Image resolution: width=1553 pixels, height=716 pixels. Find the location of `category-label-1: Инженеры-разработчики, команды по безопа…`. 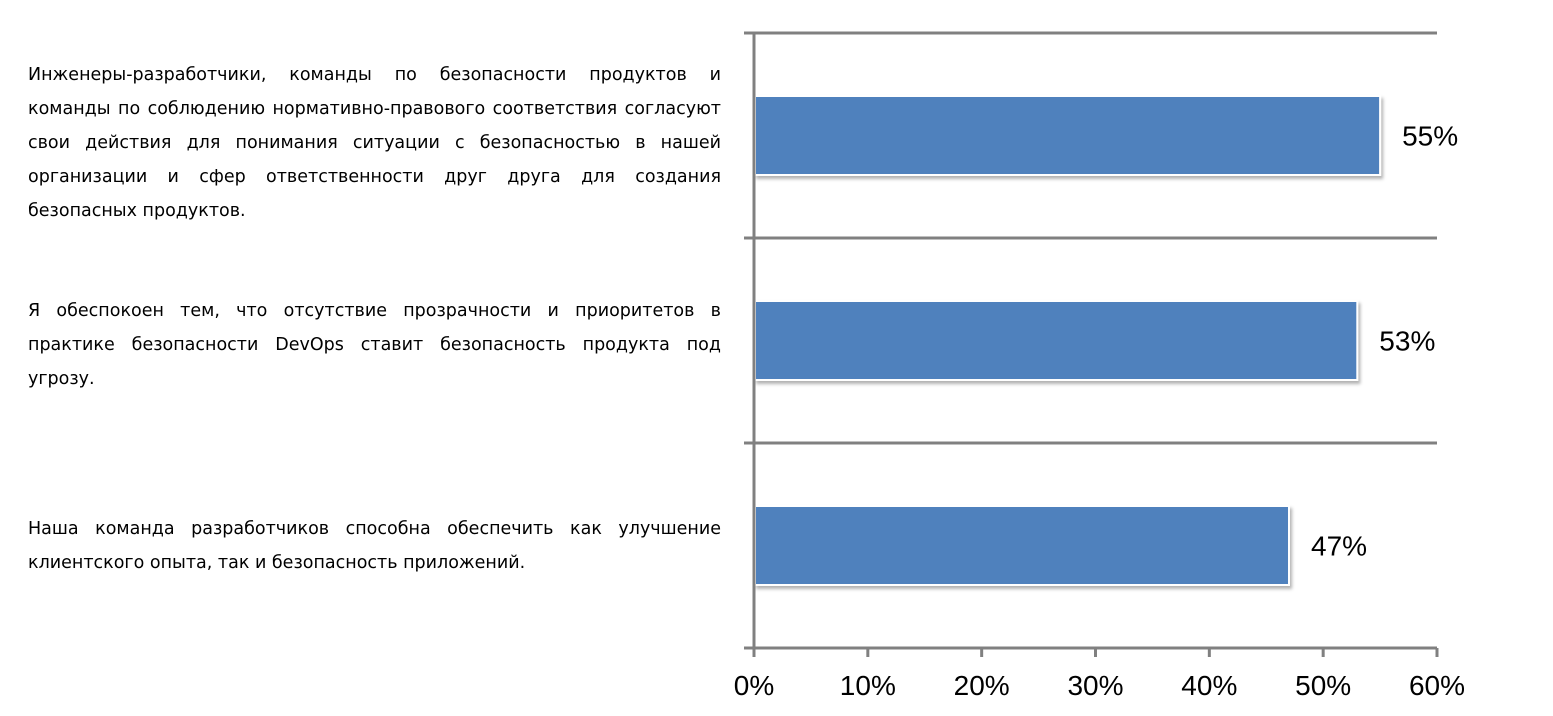

category-label-1: Инженеры-разработчики, команды по безопа… is located at coordinates (374, 143).